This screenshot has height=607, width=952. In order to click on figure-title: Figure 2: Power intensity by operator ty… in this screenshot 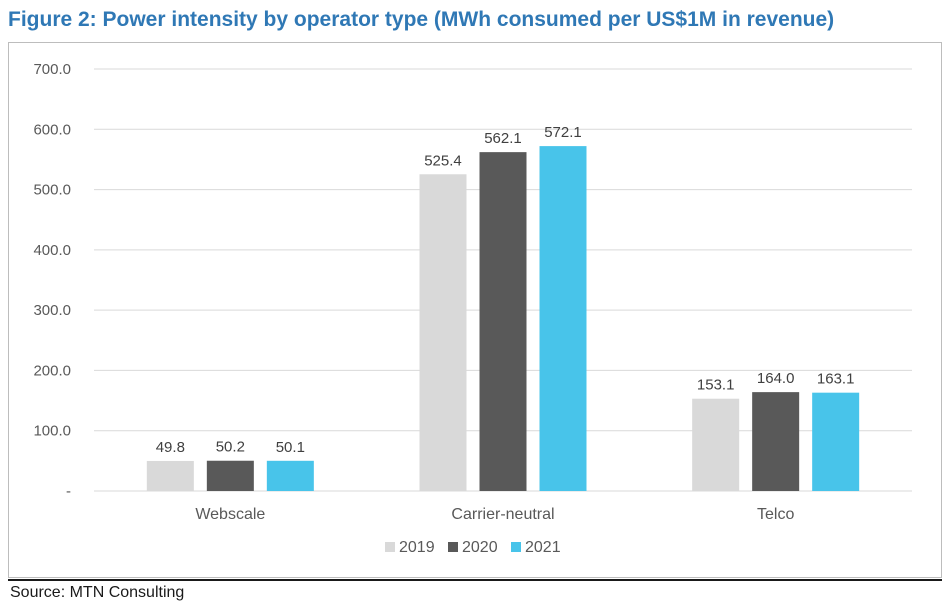, I will do `click(421, 19)`.